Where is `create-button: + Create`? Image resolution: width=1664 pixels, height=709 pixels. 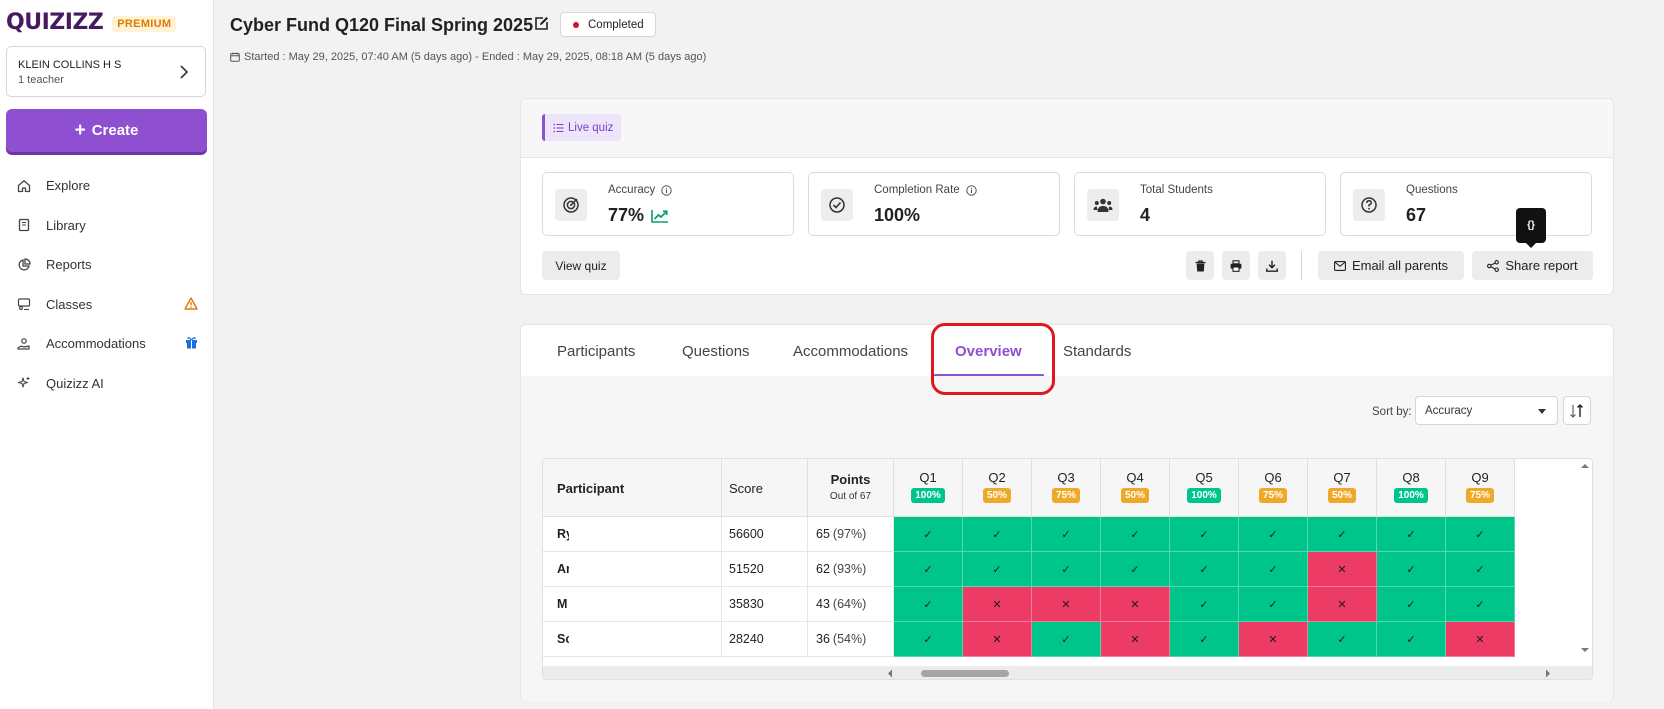
create-button: + Create is located at coordinates (106, 130).